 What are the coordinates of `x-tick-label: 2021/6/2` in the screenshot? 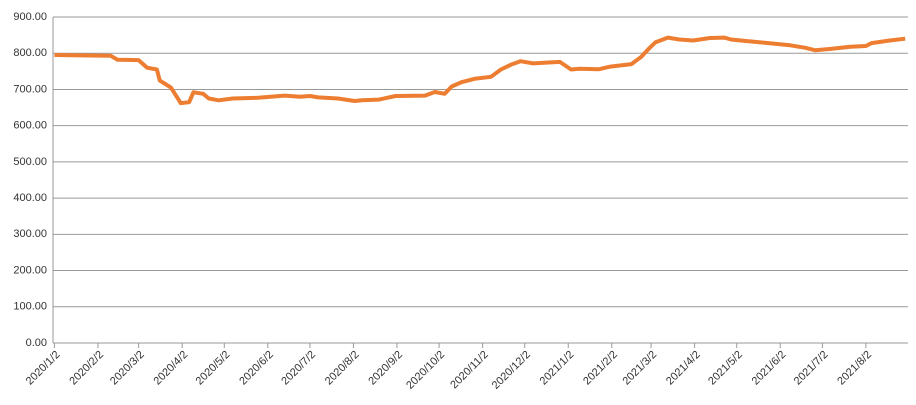 It's located at (769, 368).